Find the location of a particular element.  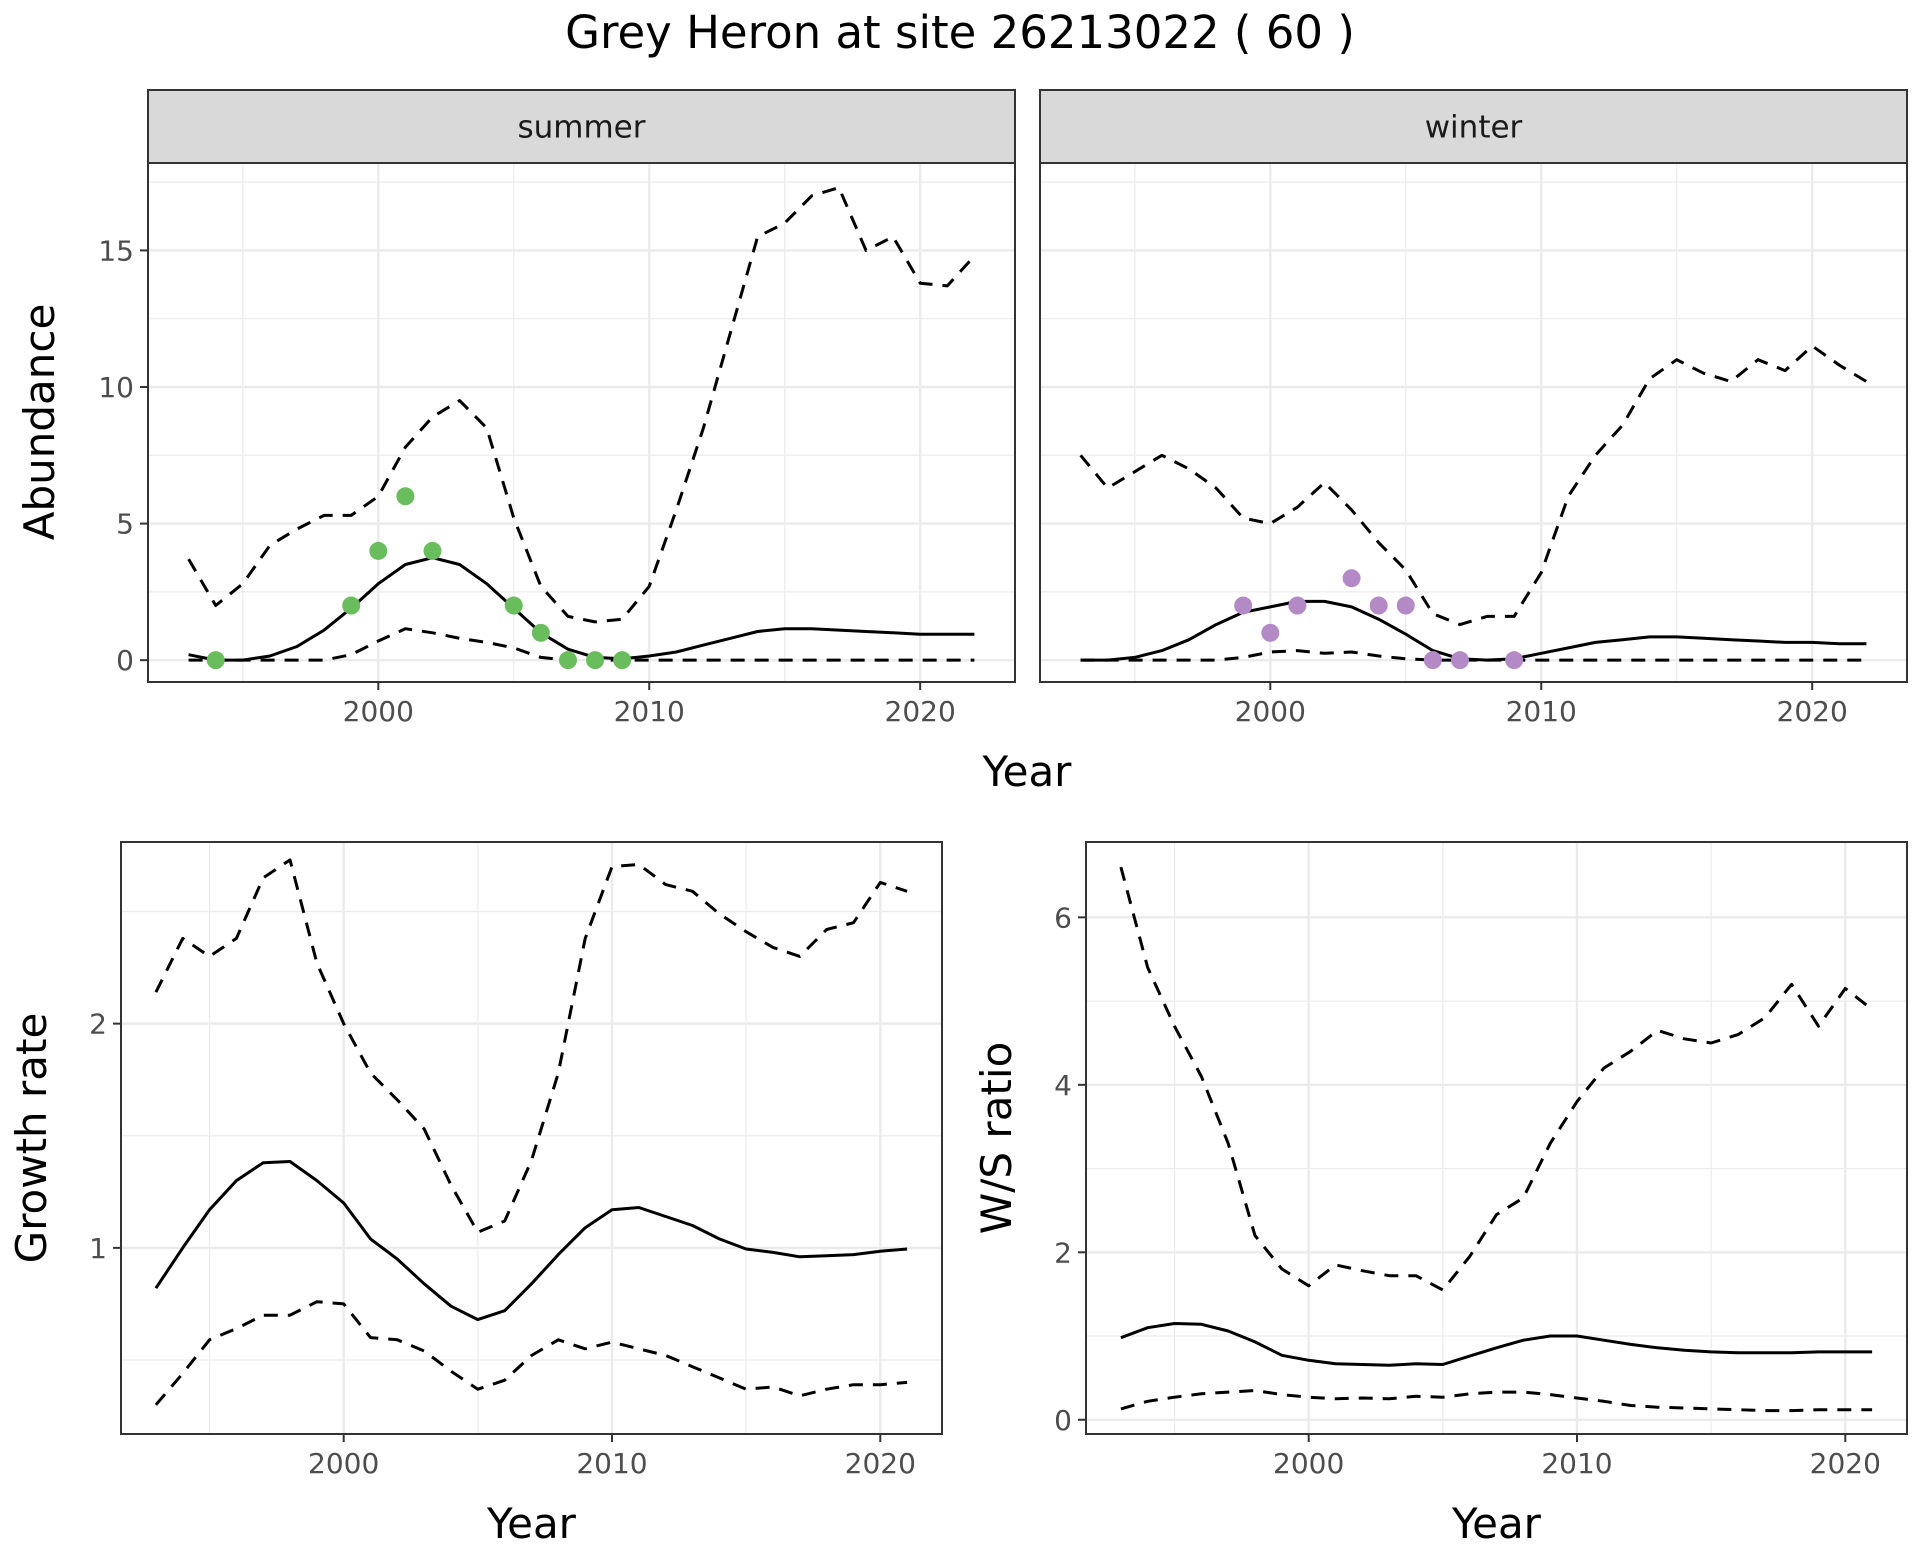

y-tick-label: 10 is located at coordinates (116, 387).